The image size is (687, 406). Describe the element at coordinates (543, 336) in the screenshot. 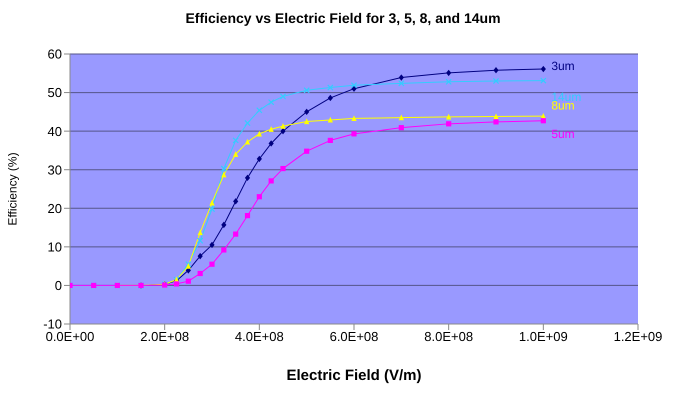

I see `x-tick-label: 1.0E+09` at that location.